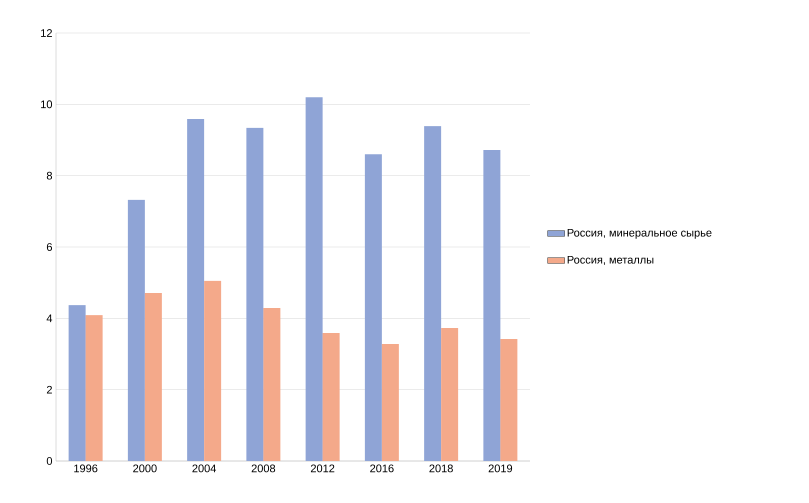 Image resolution: width=809 pixels, height=503 pixels. Describe the element at coordinates (500, 468) in the screenshot. I see `x-tick-label: 2019` at that location.